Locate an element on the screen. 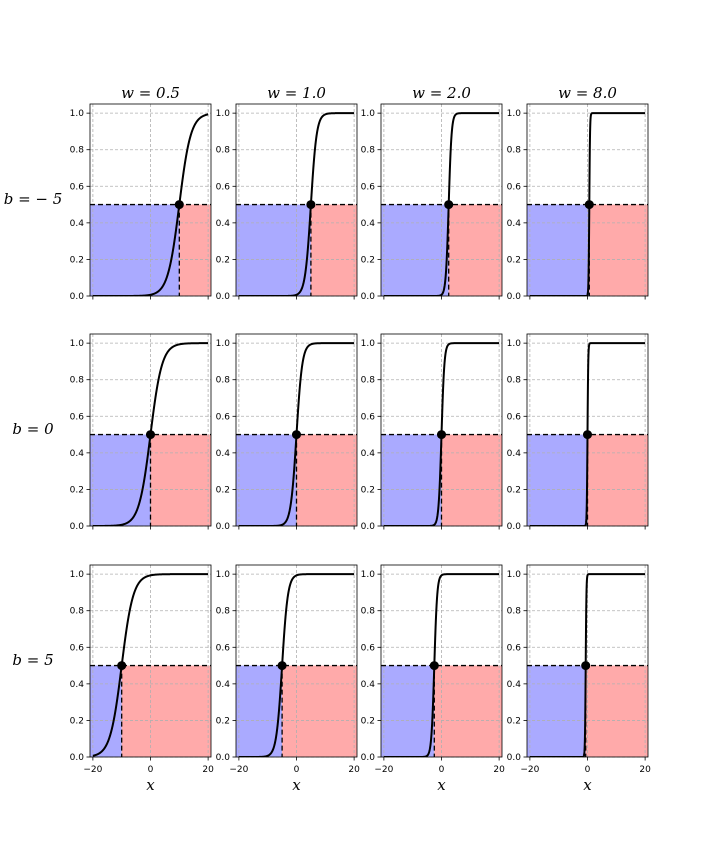  column-title: w = 1.0 is located at coordinates (296, 93).